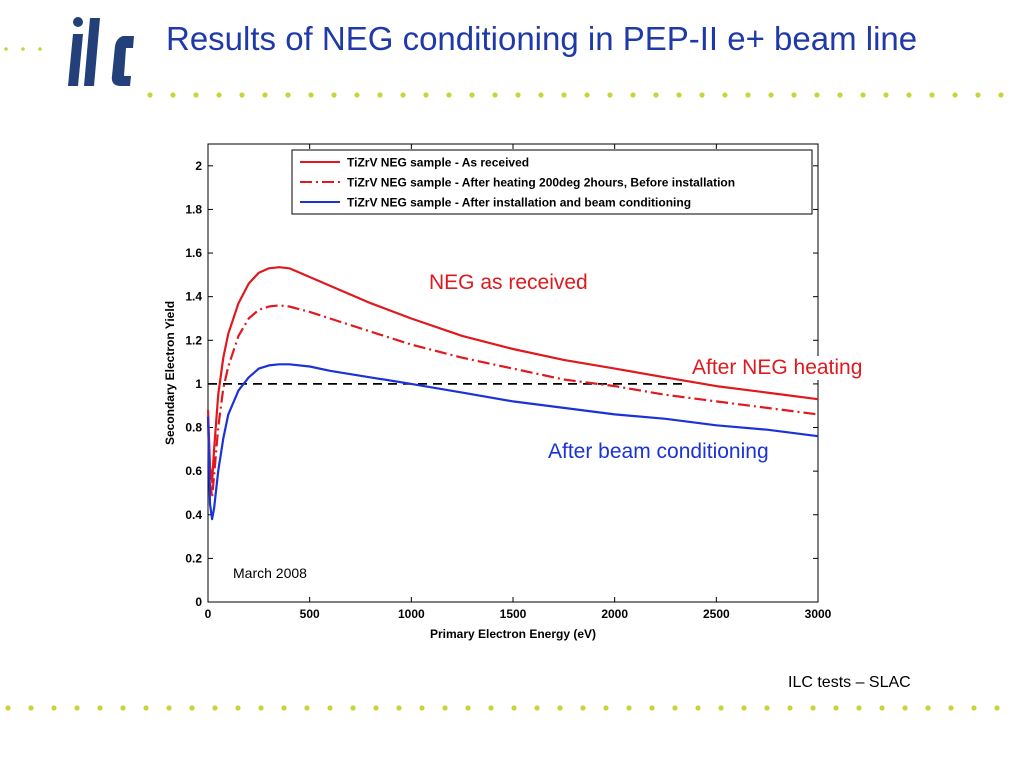 The height and width of the screenshot is (768, 1024). Describe the element at coordinates (513, 634) in the screenshot. I see `x-axis-label: Primary Electron Energy (eV)` at that location.